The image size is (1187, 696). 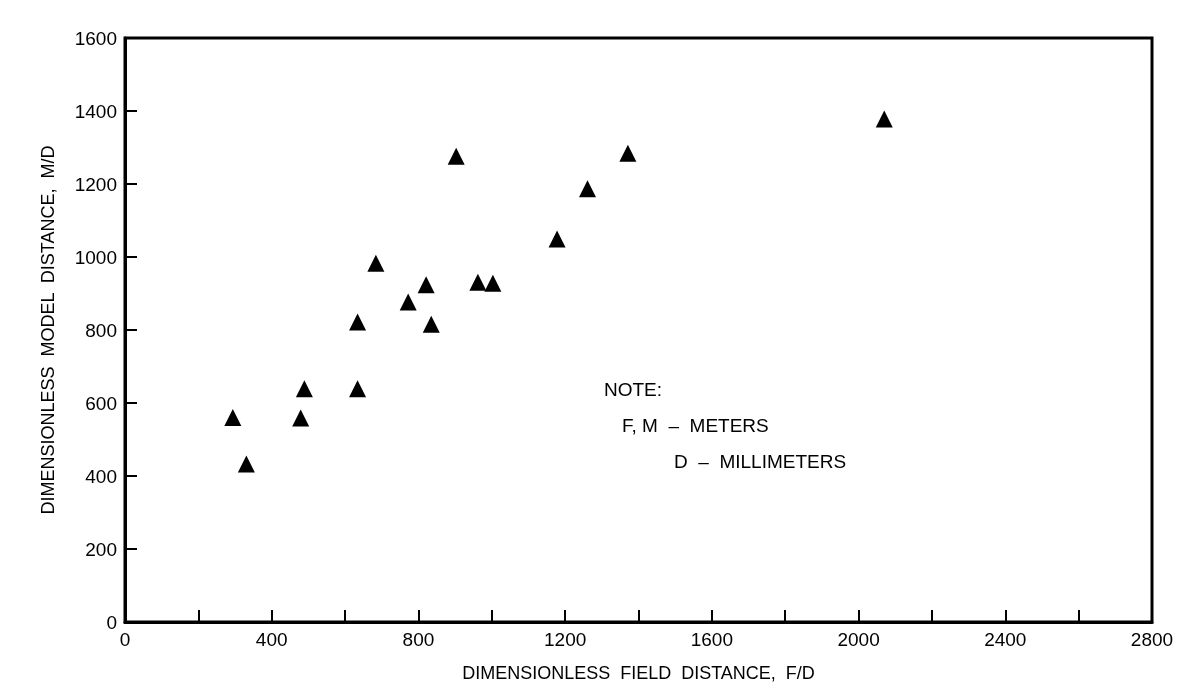 What do you see at coordinates (101, 549) in the screenshot?
I see `y-tick-label: 200` at bounding box center [101, 549].